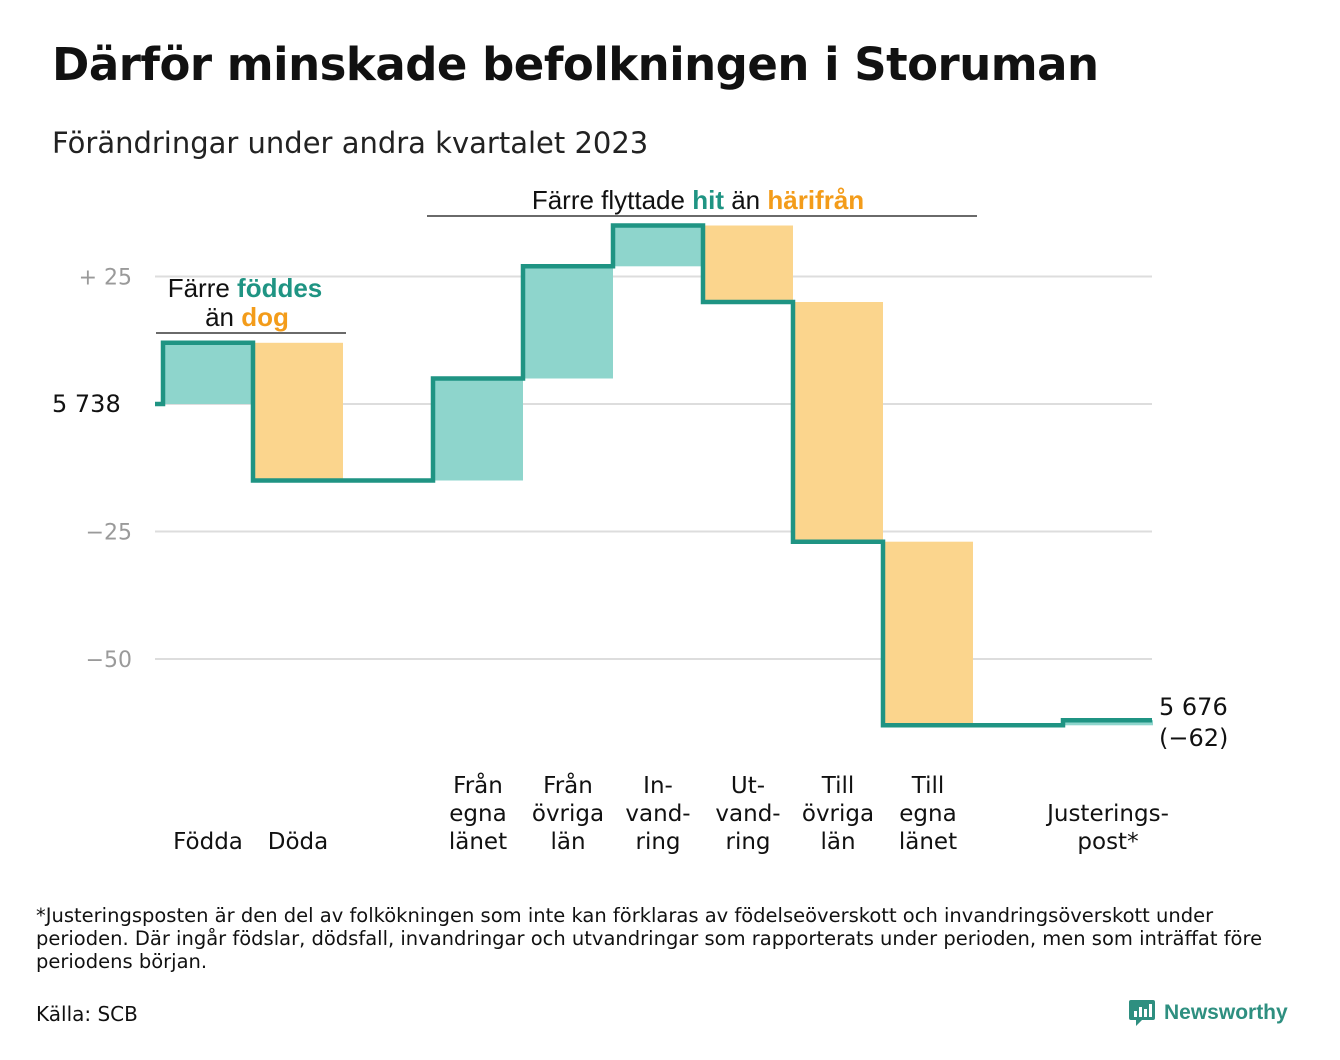 Image resolution: width=1340 pixels, height=1060 pixels. What do you see at coordinates (1107, 842) in the screenshot?
I see `x-label-10-2: post*` at bounding box center [1107, 842].